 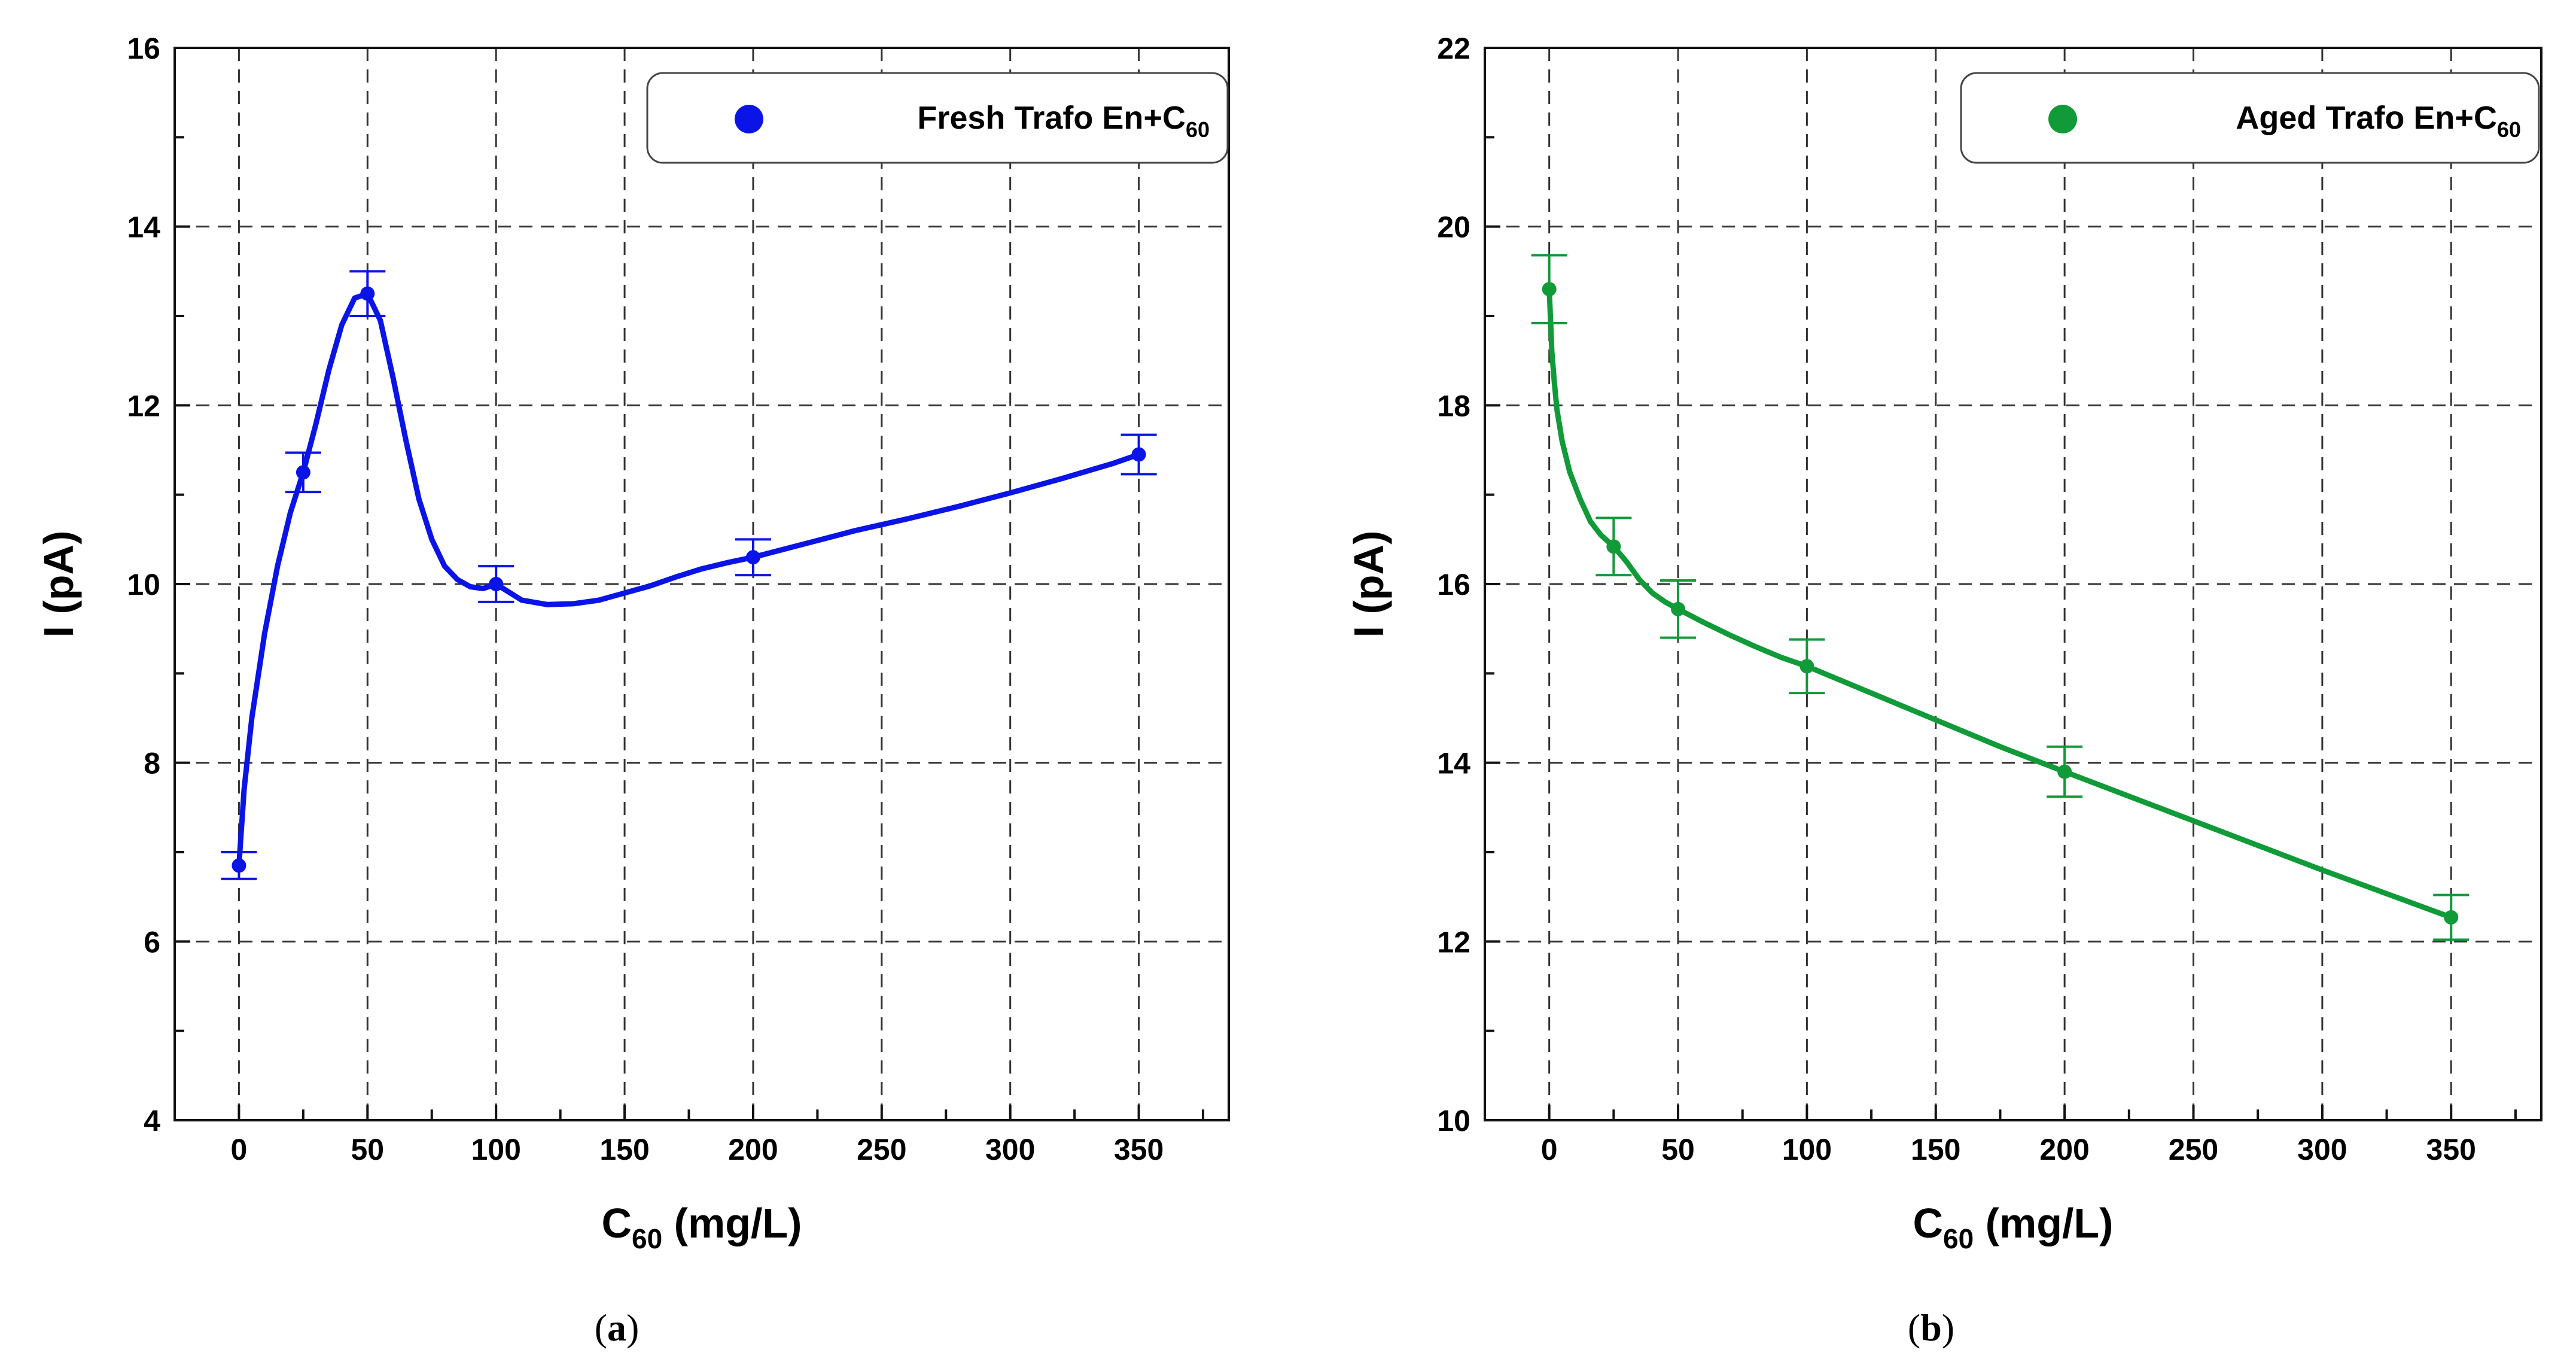 What do you see at coordinates (1935, 1149) in the screenshot?
I see `panel-b-x-tick-label: 150` at bounding box center [1935, 1149].